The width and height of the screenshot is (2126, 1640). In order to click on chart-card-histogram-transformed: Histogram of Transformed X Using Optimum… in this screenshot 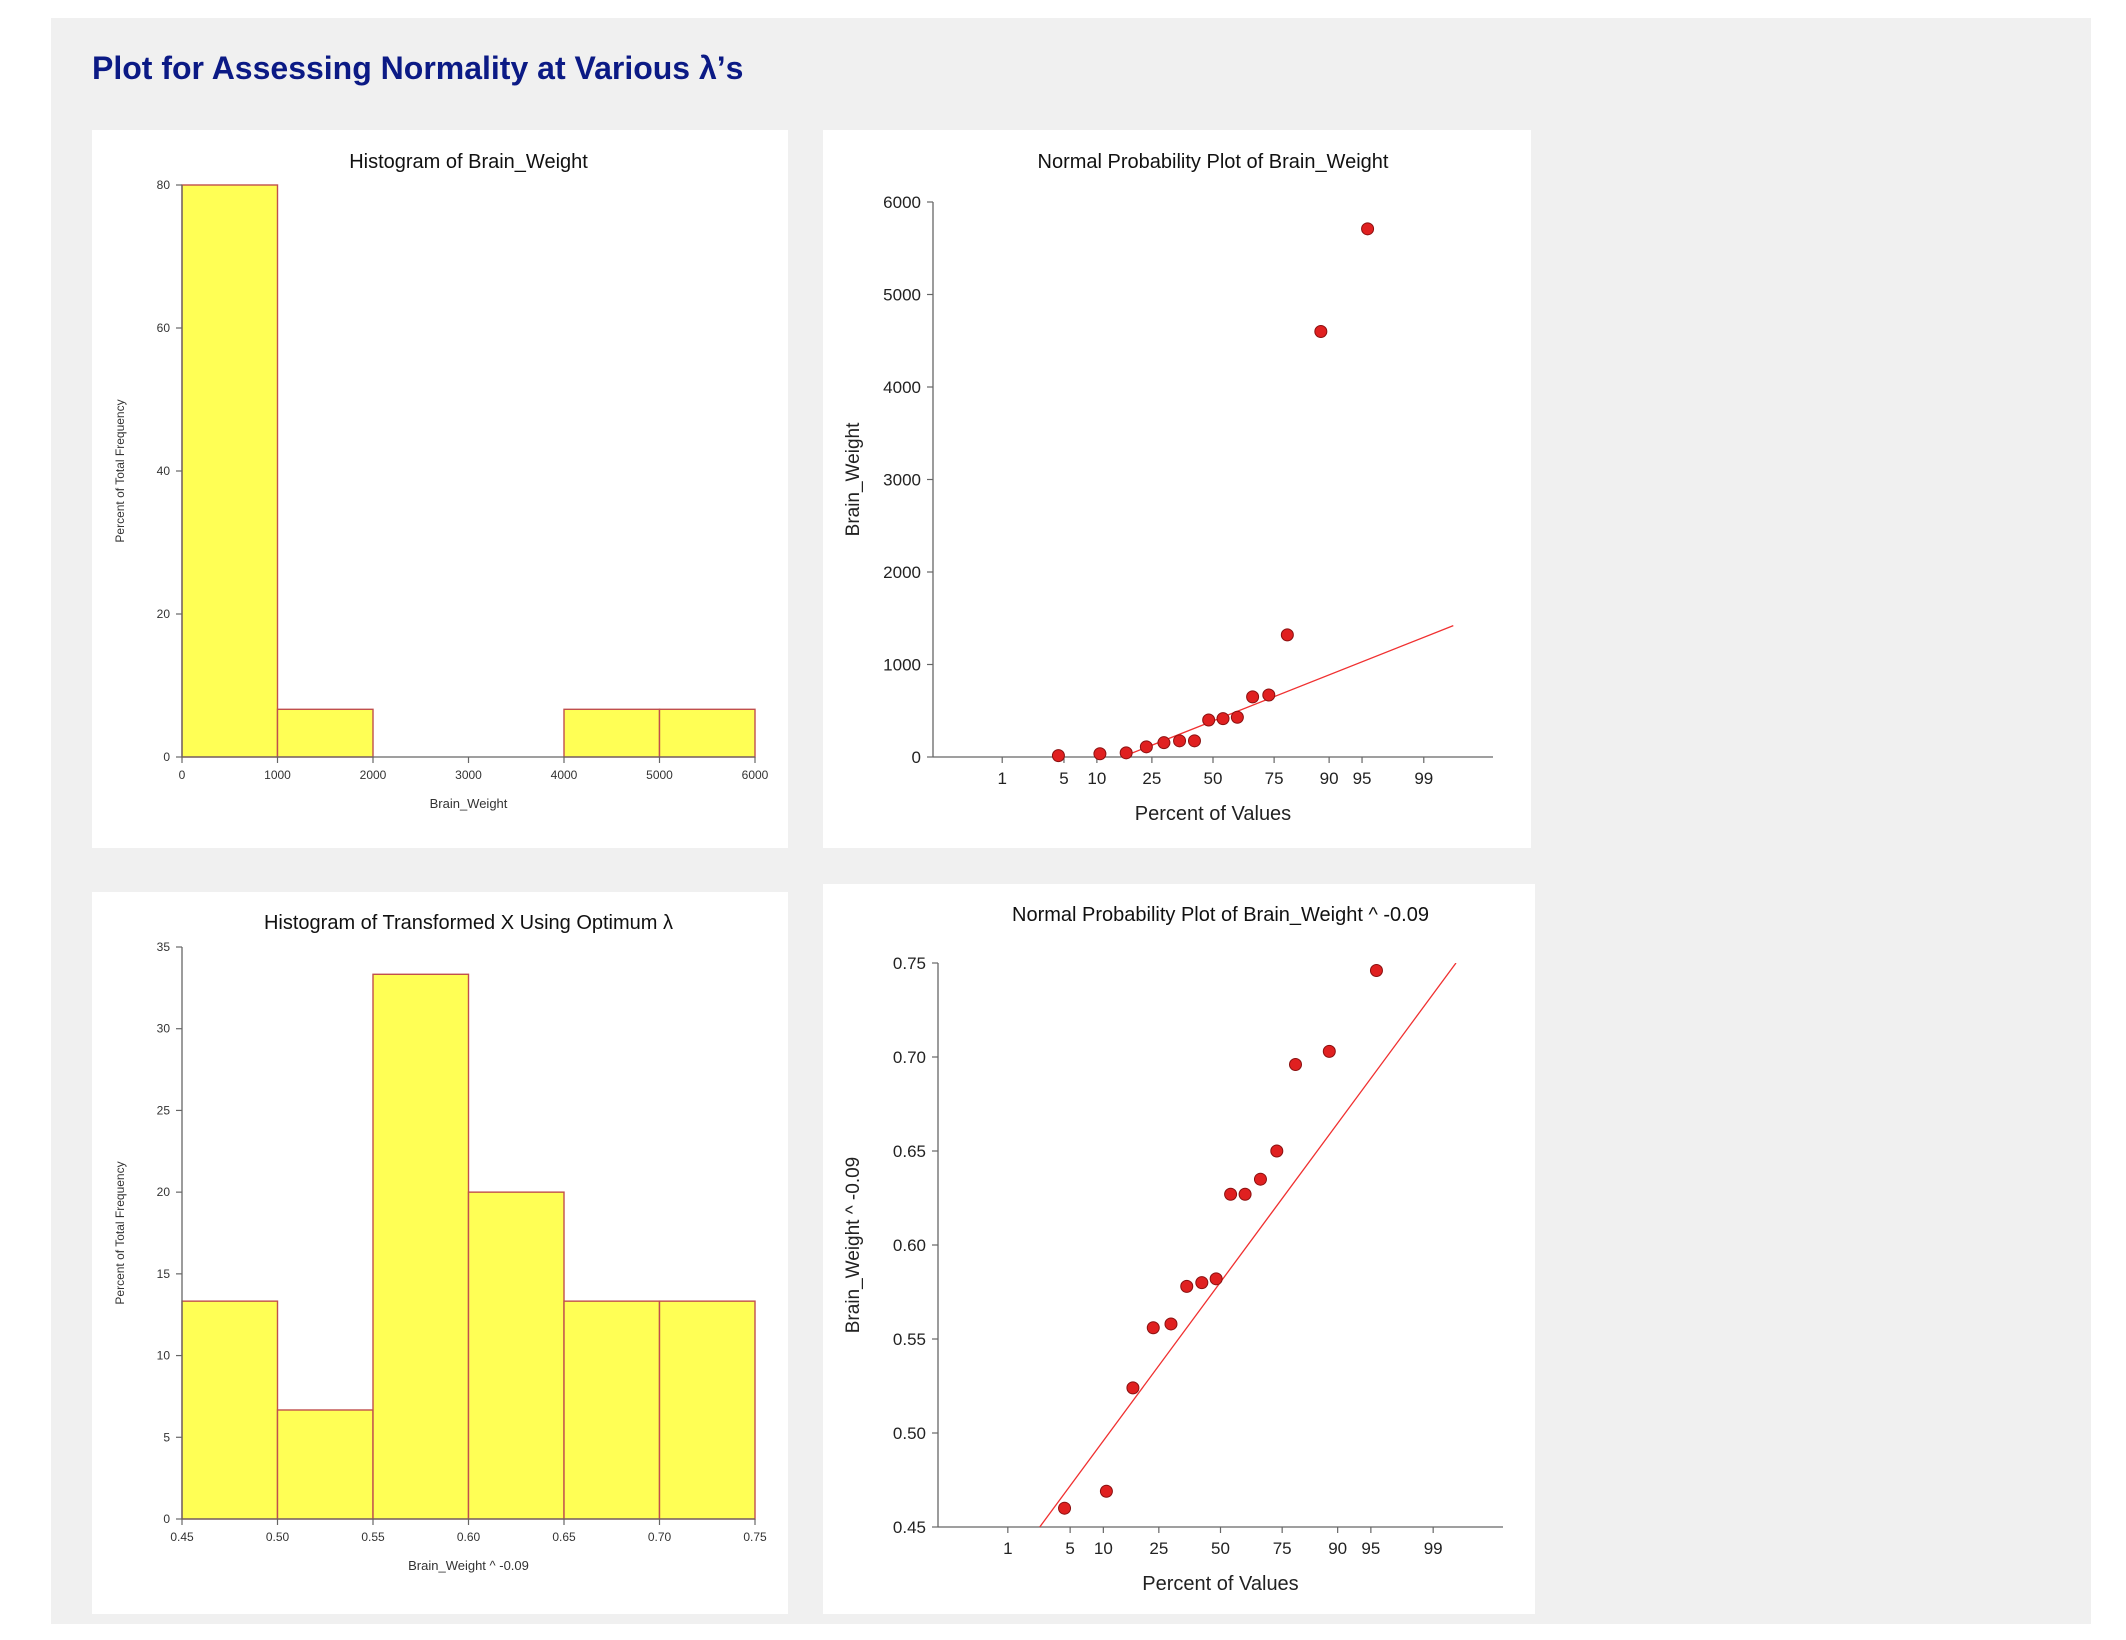, I will do `click(440, 1253)`.